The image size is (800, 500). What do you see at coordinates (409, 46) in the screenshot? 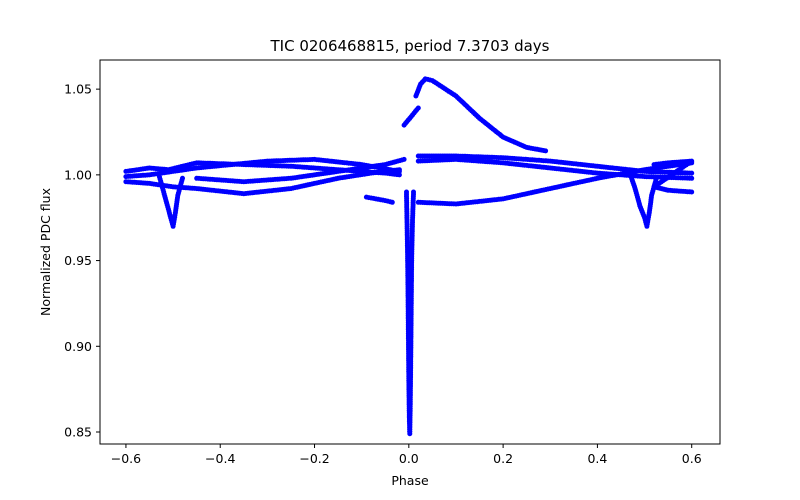
I see `chart-title: TIC 0206468815, period 7.3703 days` at bounding box center [409, 46].